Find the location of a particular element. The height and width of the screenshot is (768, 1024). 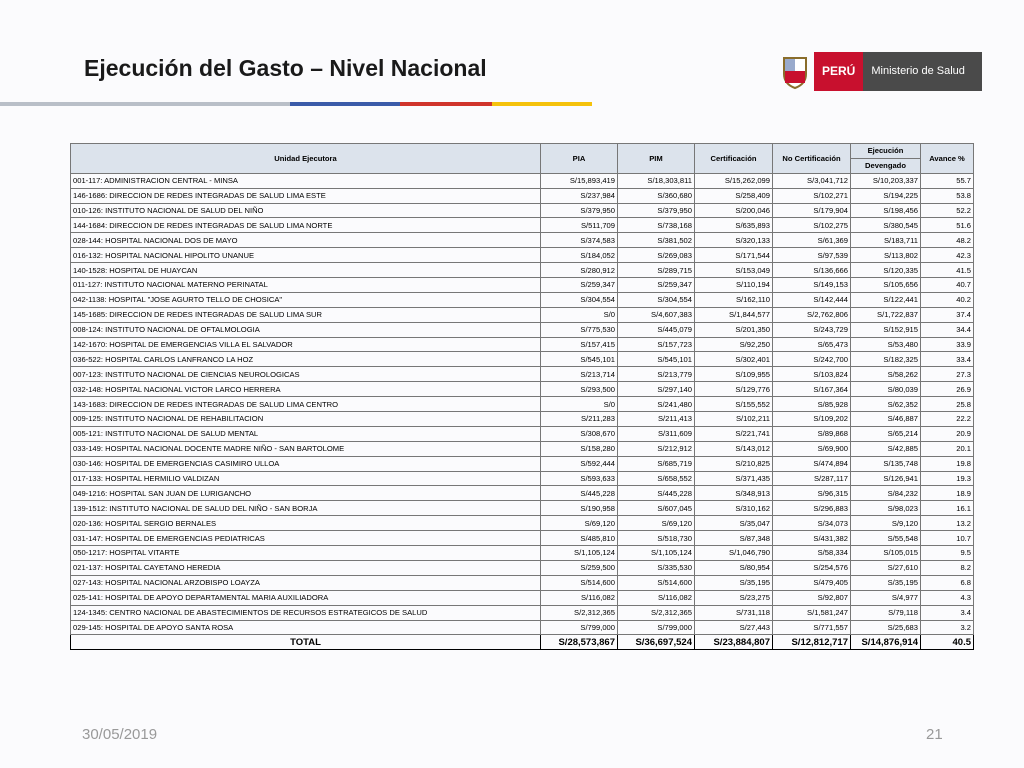

amount-cell: 16.1 is located at coordinates (947, 508).